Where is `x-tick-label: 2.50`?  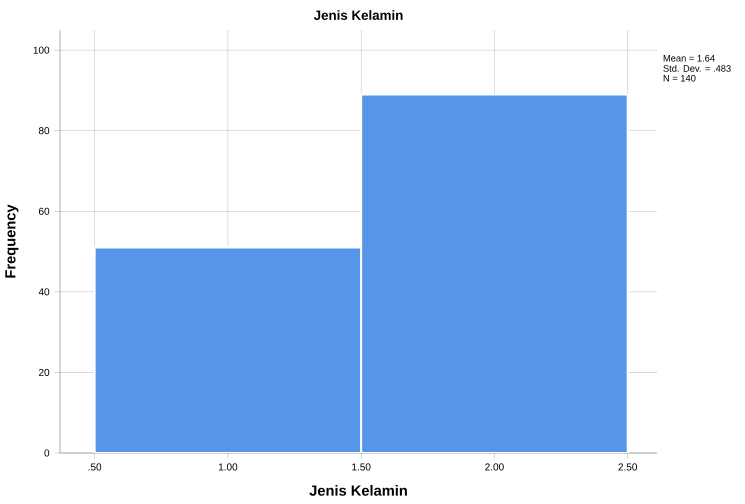
x-tick-label: 2.50 is located at coordinates (628, 466).